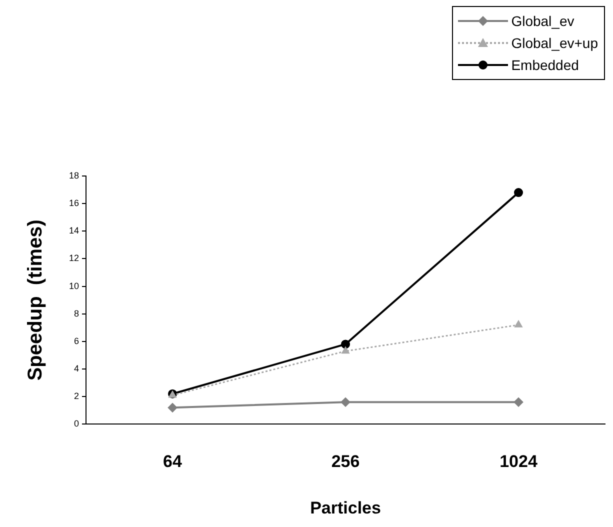  What do you see at coordinates (77, 369) in the screenshot?
I see `y-tick-label: 4` at bounding box center [77, 369].